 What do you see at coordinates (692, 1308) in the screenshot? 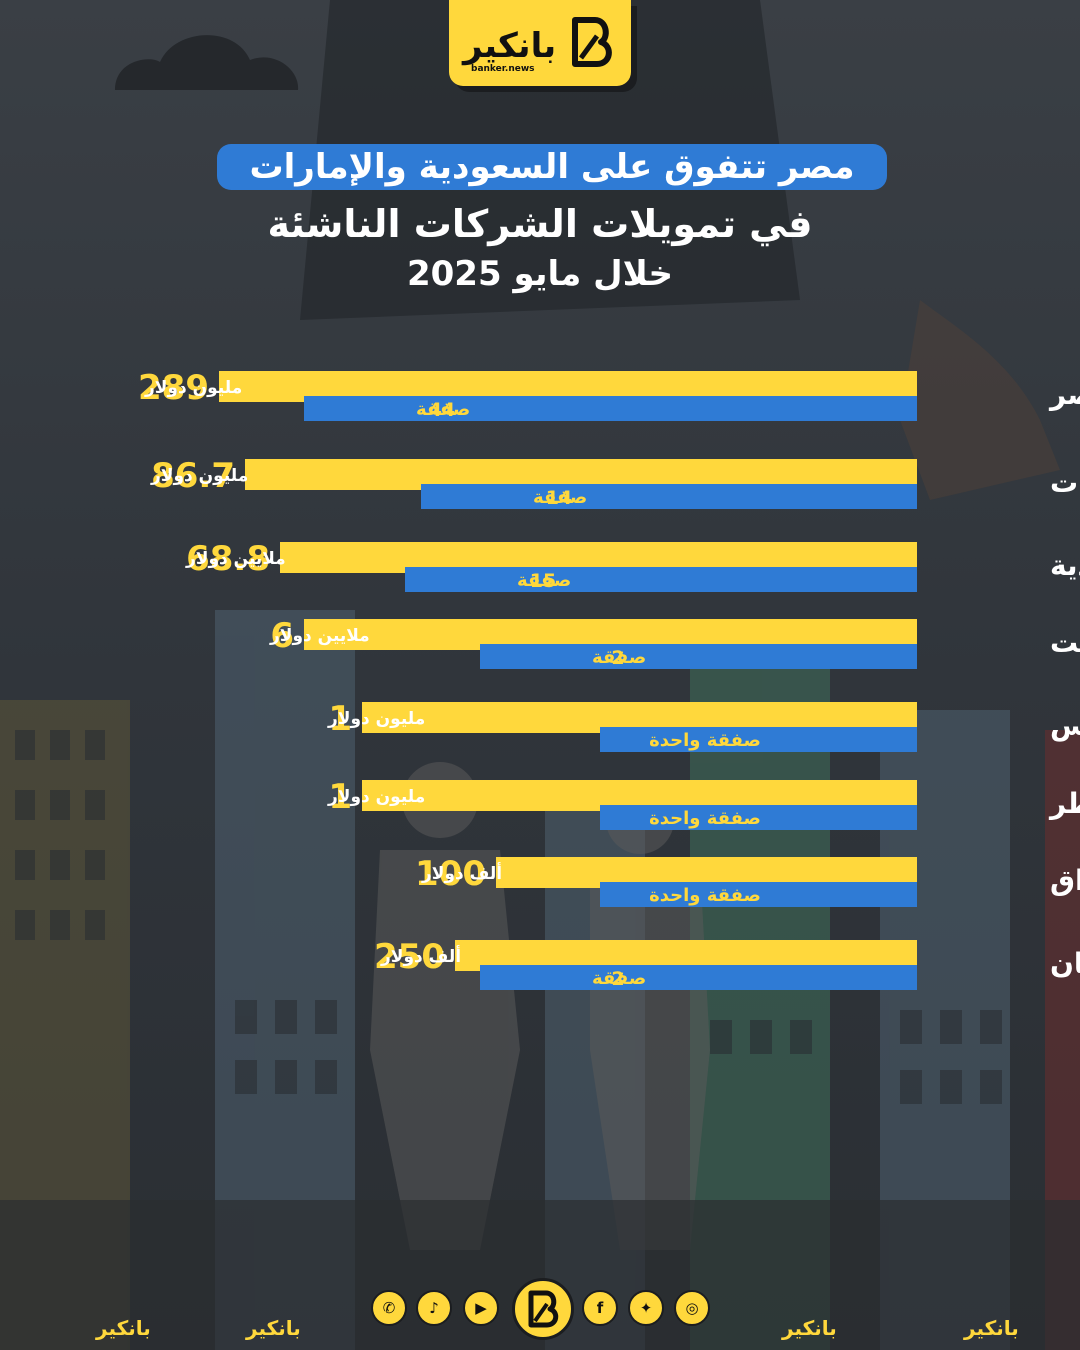
I see `instagram-icon: ◎` at bounding box center [692, 1308].